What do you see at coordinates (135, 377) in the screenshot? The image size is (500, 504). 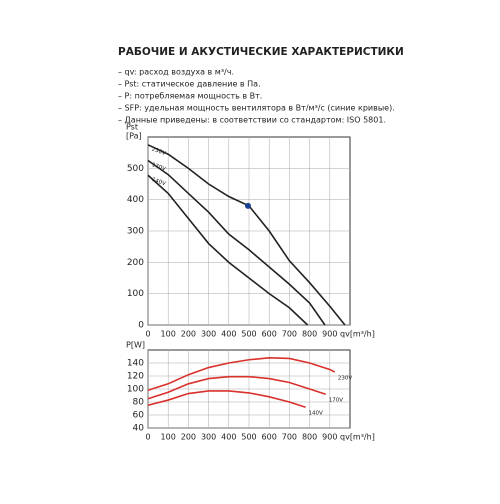 I see `y-tick-label: 120` at bounding box center [135, 377].